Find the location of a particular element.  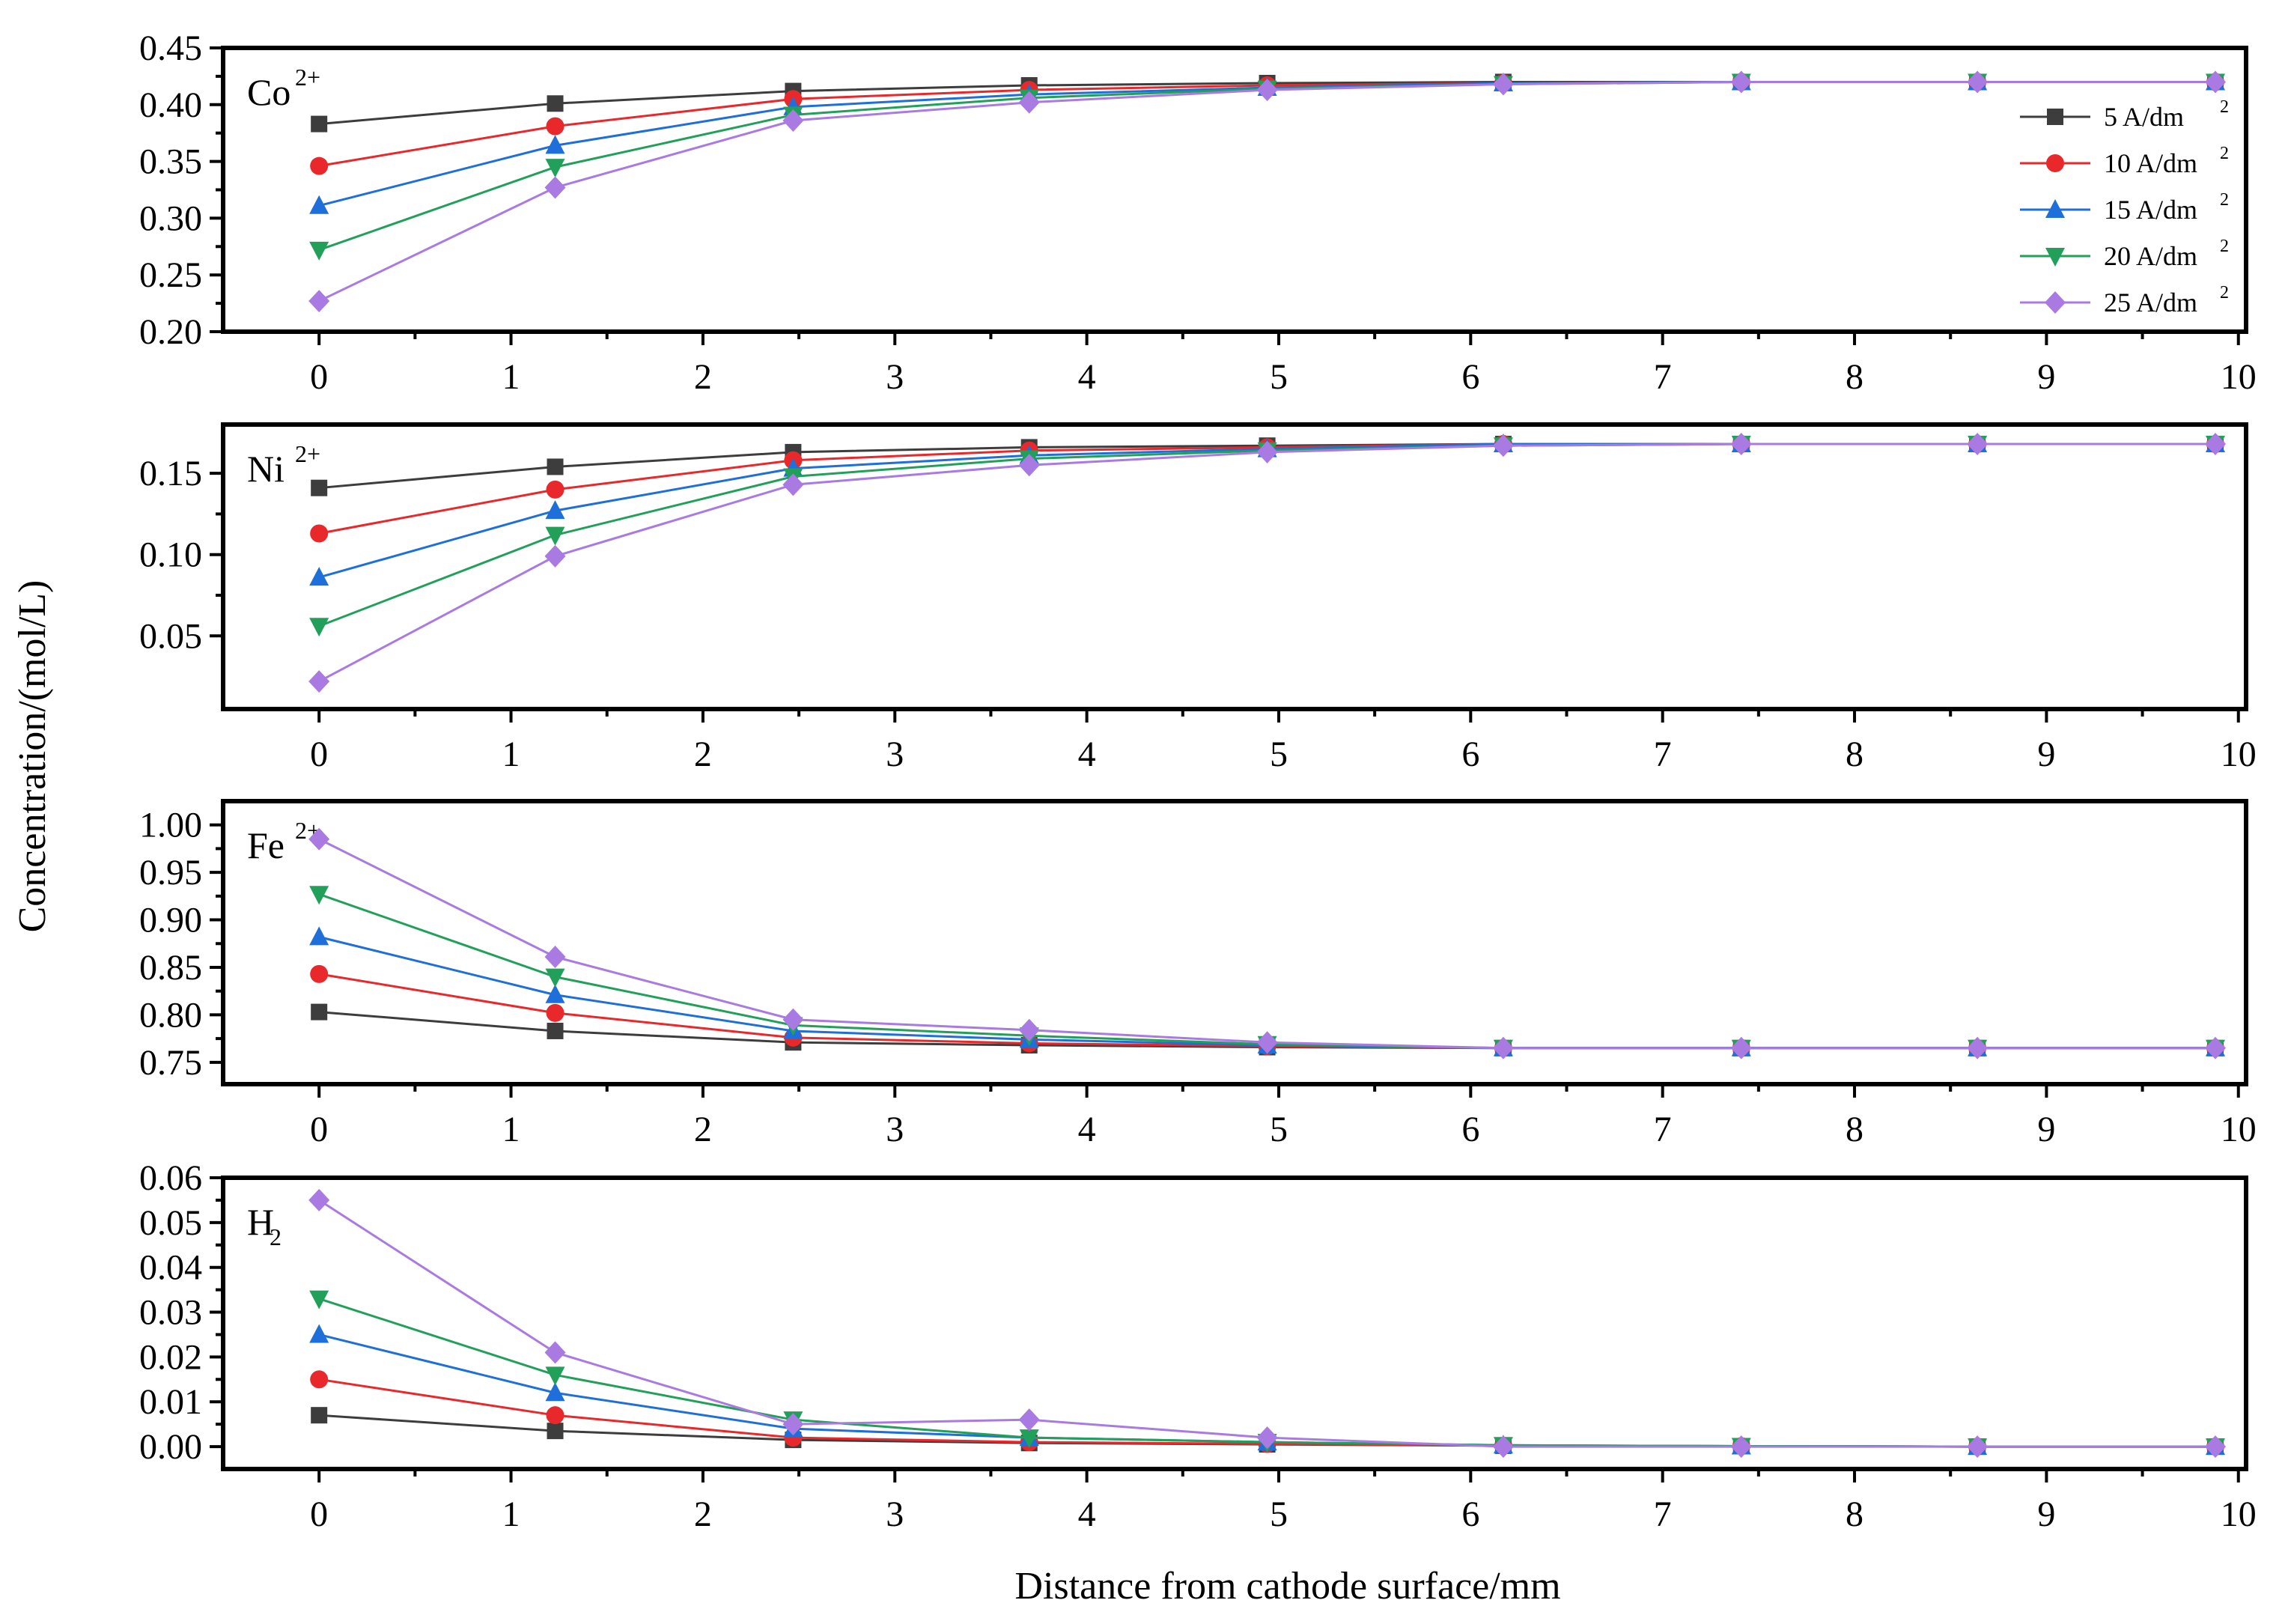

legend-label: 20 A/dm is located at coordinates (2150, 256).